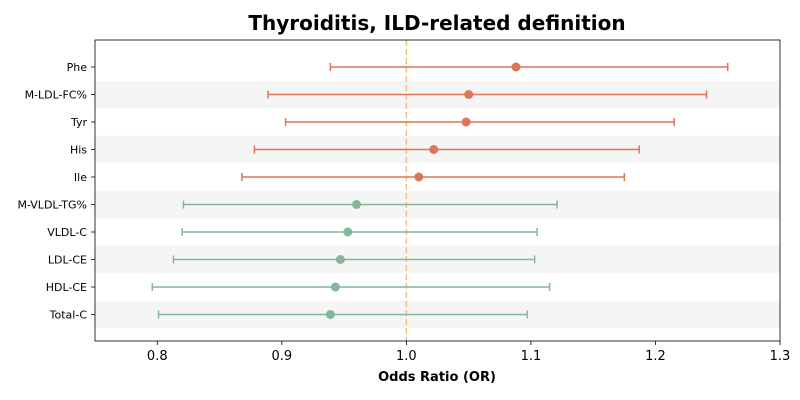 The width and height of the screenshot is (800, 400). What do you see at coordinates (468, 352) in the screenshot?
I see `x-axis: 0.8 0.9 1.0 1.1 1.2 1.3` at bounding box center [468, 352].